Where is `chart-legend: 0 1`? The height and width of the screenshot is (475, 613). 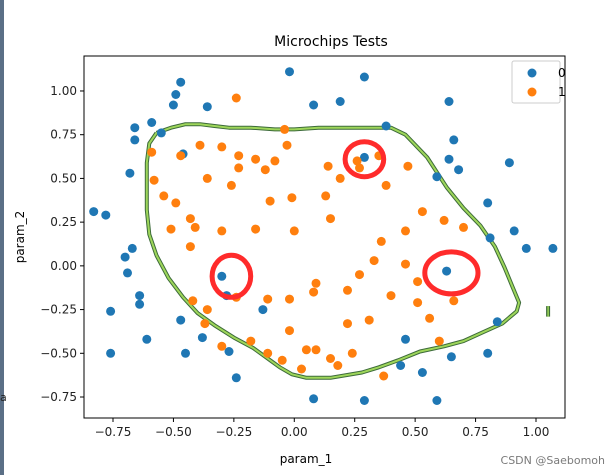
chart-legend: 0 1 is located at coordinates (538, 82).